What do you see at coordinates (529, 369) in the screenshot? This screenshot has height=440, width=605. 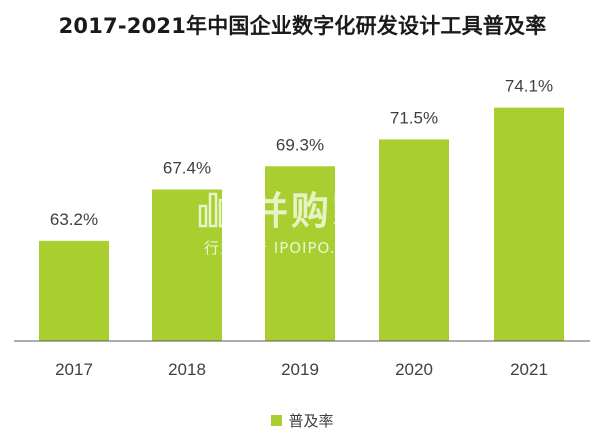 I see `x-tick-label-2021: 2021` at bounding box center [529, 369].